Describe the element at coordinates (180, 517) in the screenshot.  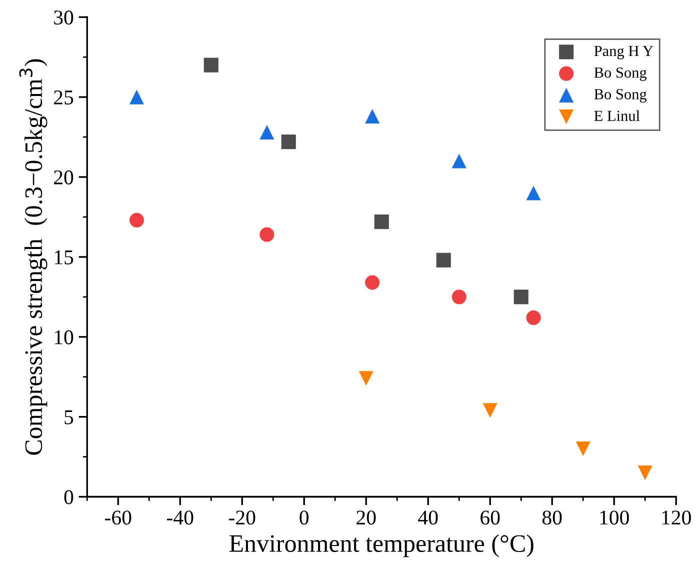
I see `x-tick-label: -40` at that location.